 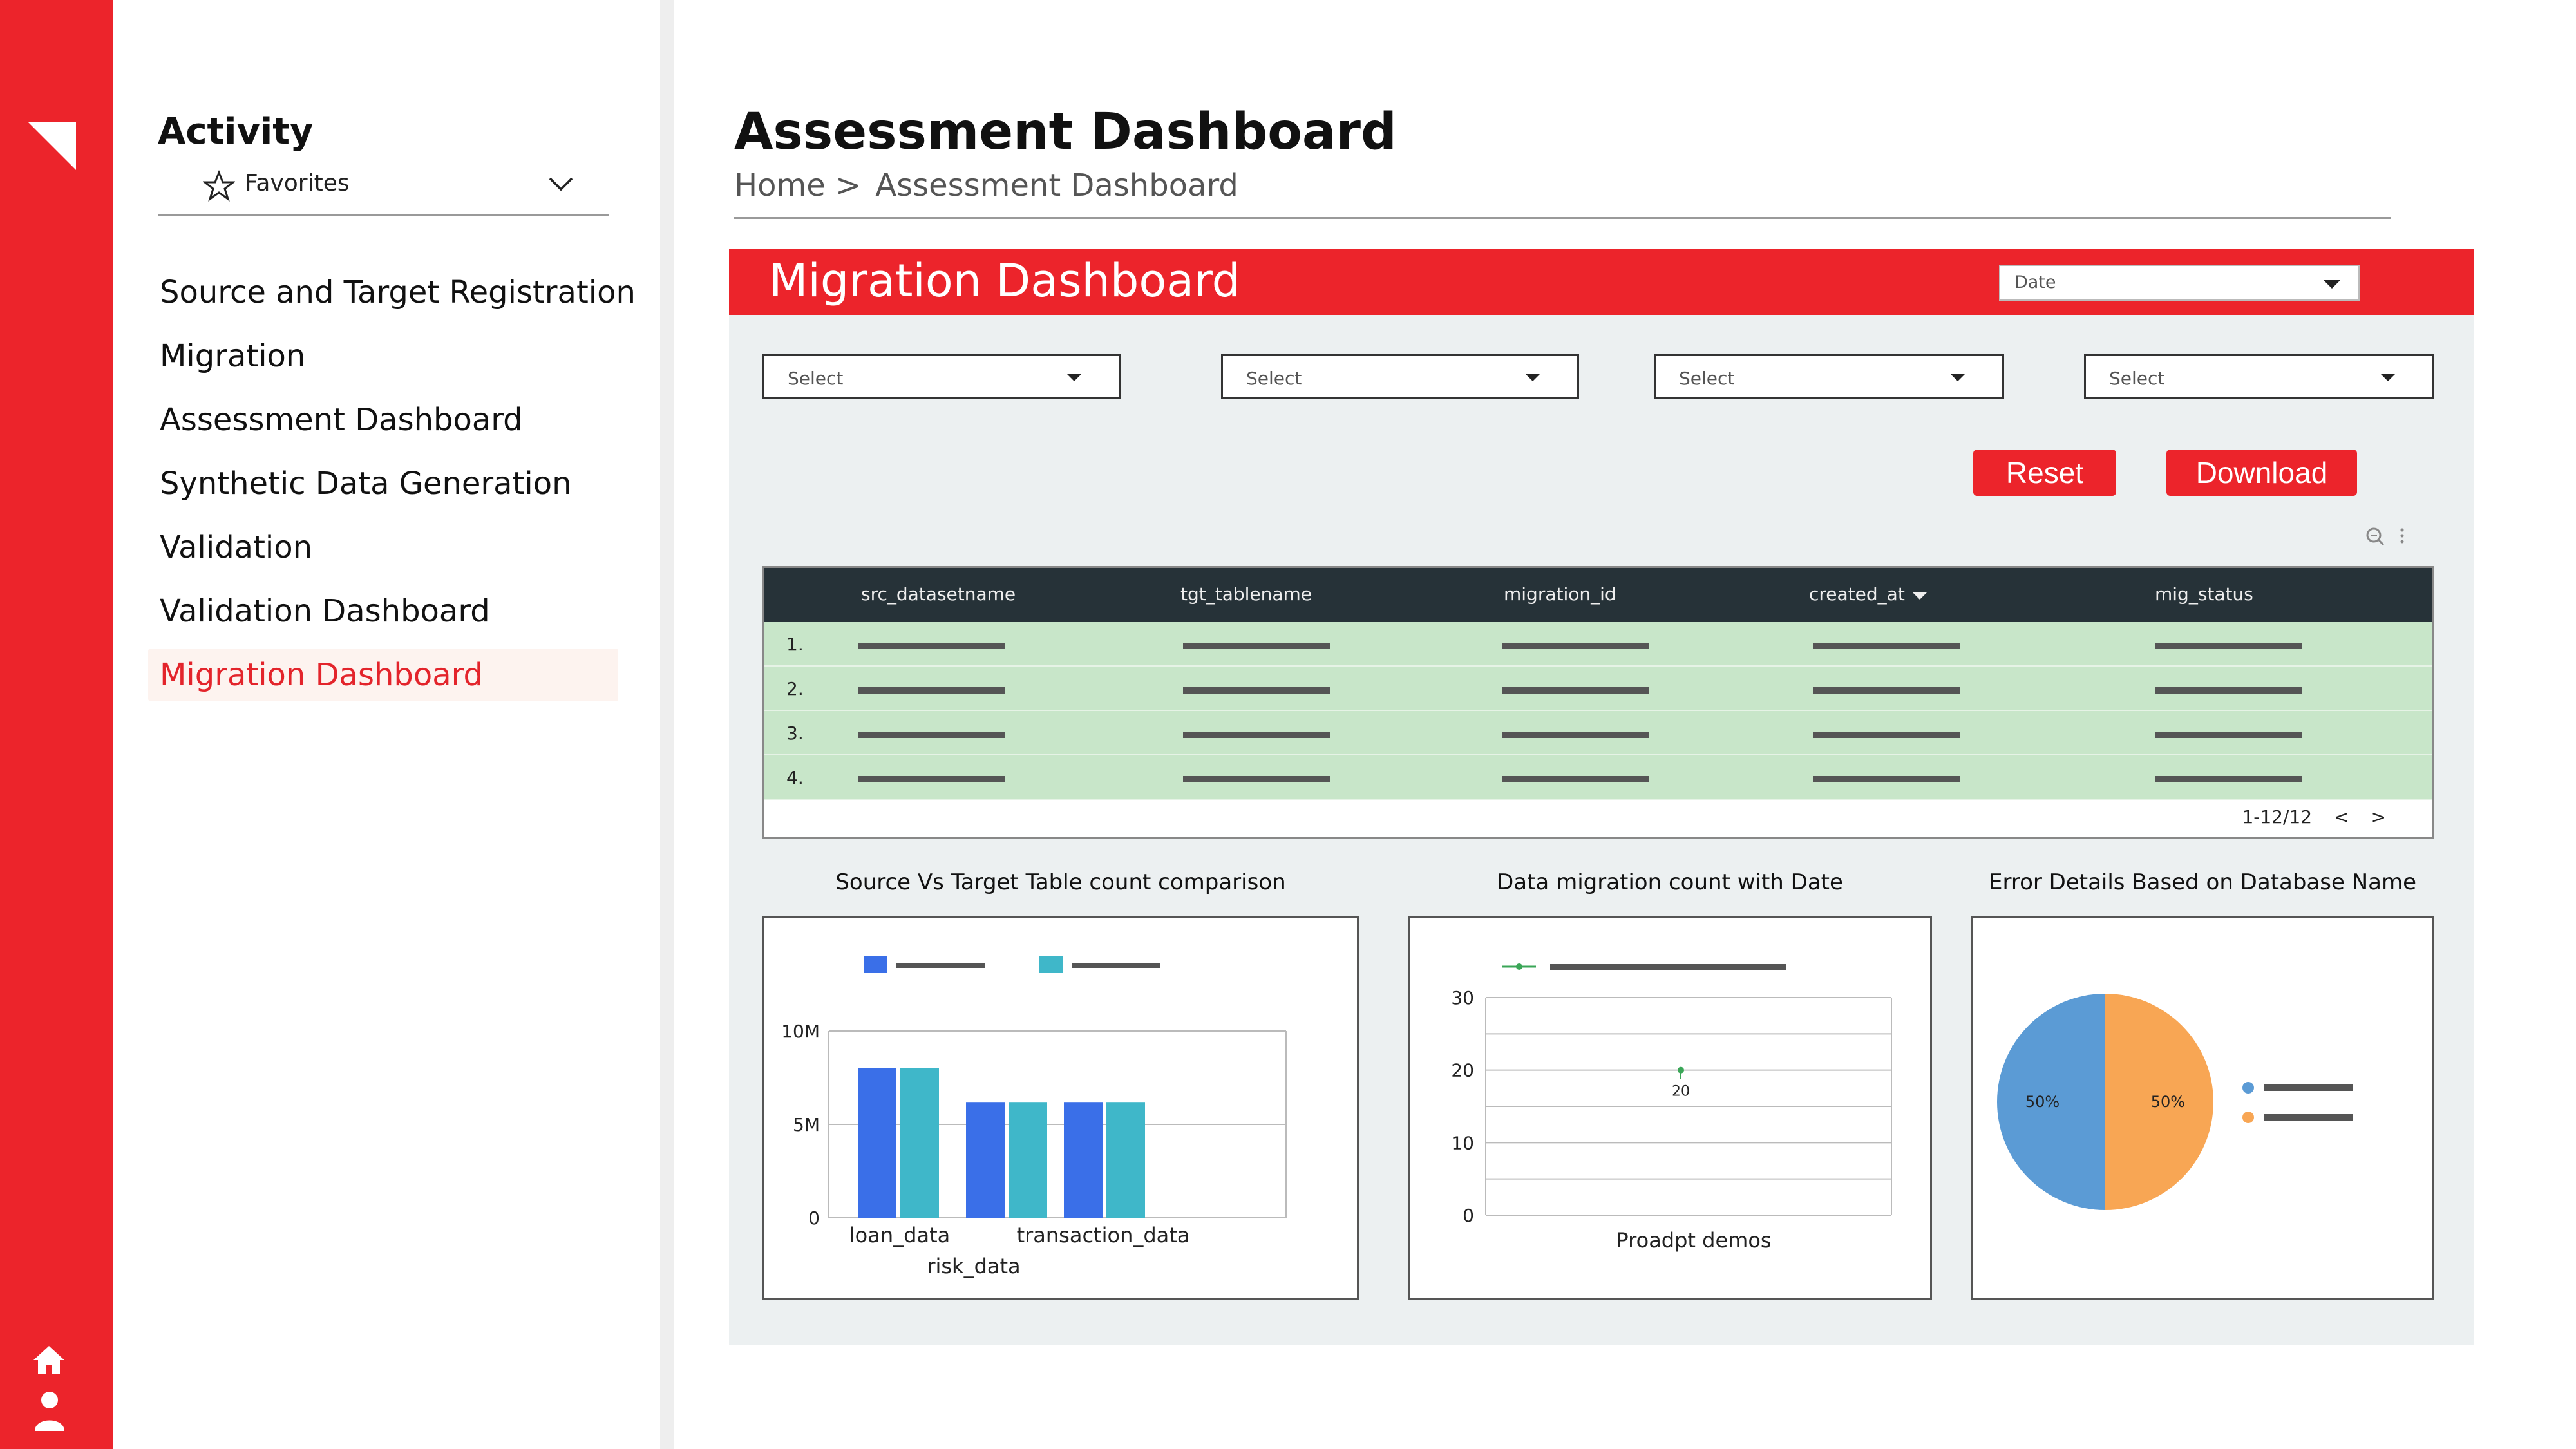 I want to click on sidebar-item-assessment-dashboard: Assessment Dashboard, so click(x=341, y=420).